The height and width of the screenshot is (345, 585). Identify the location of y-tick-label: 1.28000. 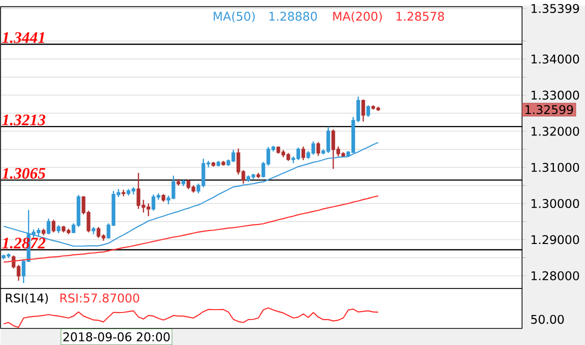
(556, 275).